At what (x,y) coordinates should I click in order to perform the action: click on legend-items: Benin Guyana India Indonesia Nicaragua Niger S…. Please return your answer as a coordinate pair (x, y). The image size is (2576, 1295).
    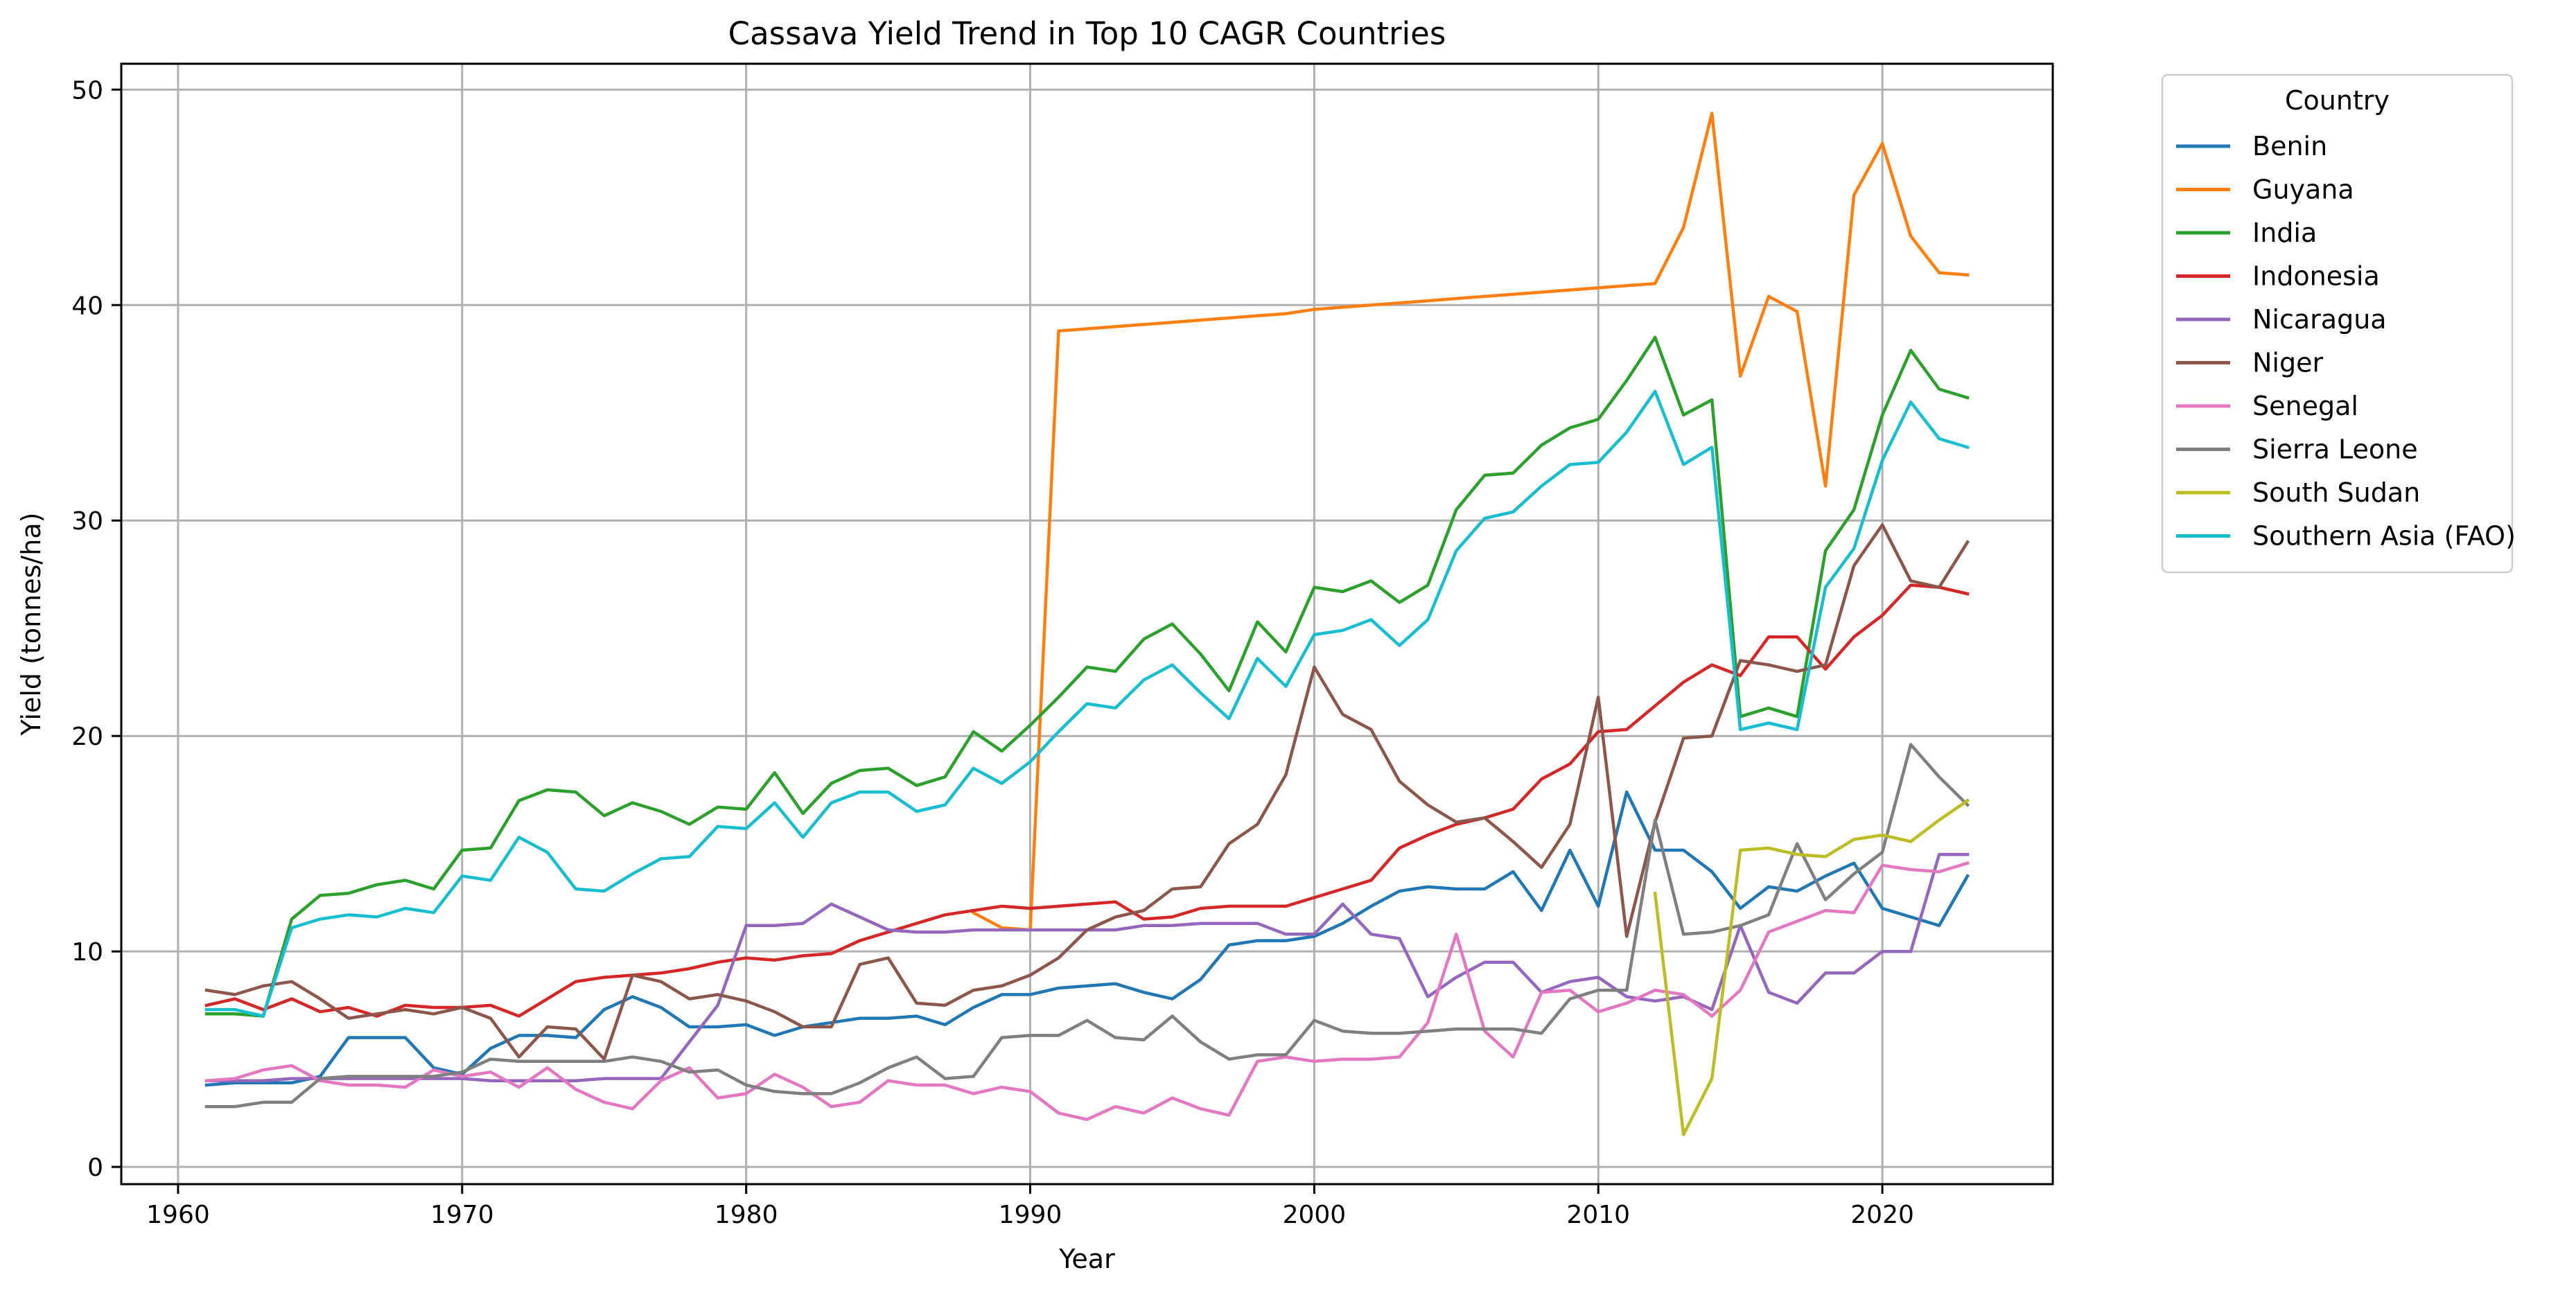
    Looking at the image, I should click on (2346, 341).